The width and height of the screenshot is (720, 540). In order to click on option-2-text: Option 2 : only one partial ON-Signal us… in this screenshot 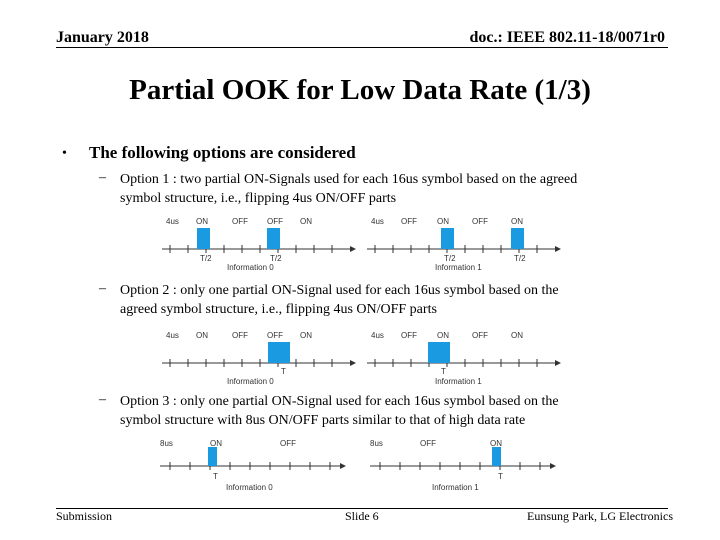, I will do `click(400, 300)`.